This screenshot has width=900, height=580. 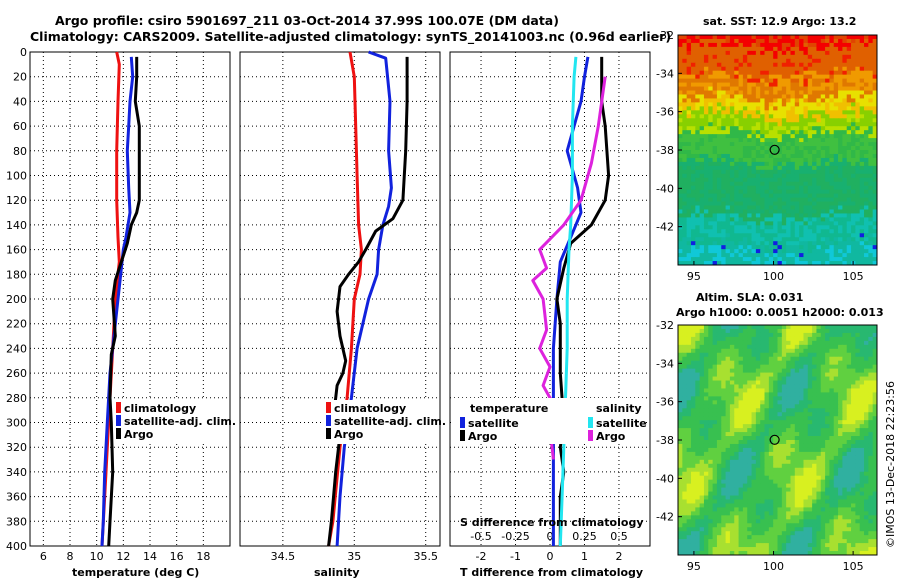 What do you see at coordinates (177, 556) in the screenshot?
I see `x-tick-label: 16` at bounding box center [177, 556].